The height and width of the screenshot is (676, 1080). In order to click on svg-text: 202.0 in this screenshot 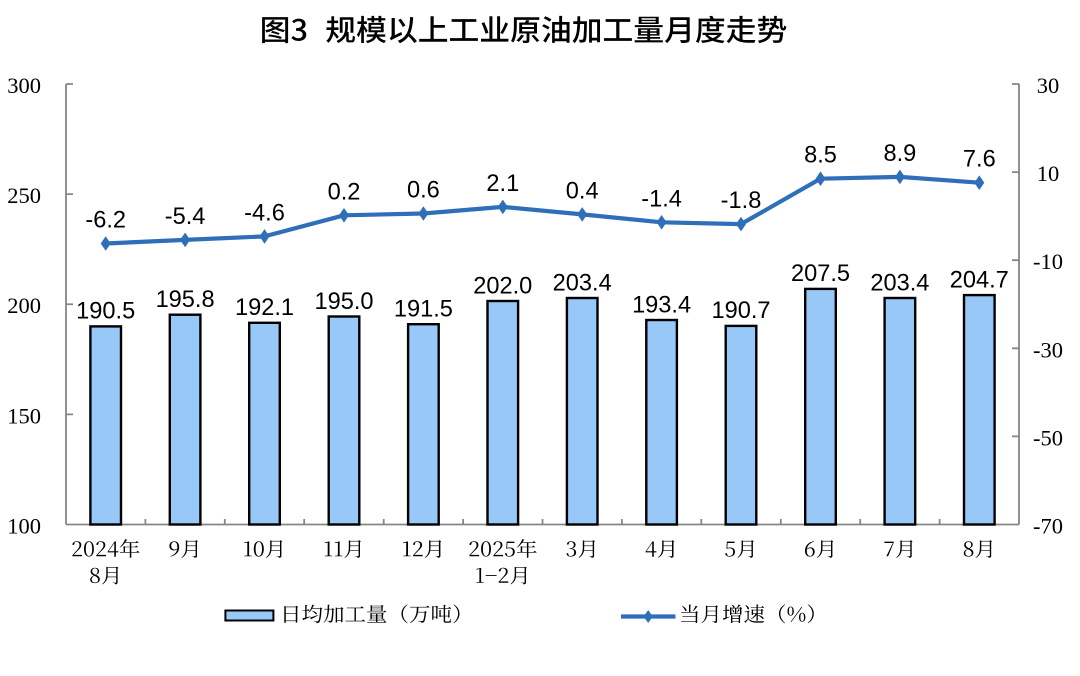, I will do `click(502, 286)`.